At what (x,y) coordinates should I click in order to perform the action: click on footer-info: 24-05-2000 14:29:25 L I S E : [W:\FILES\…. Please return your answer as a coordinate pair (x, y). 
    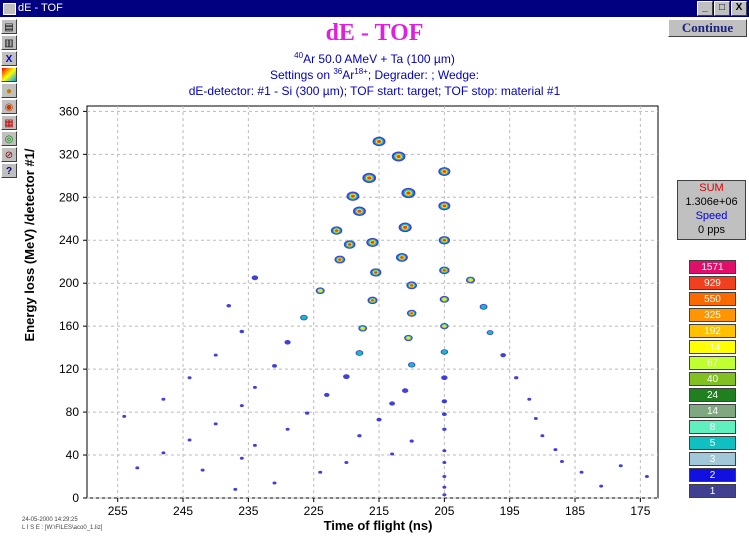
    Looking at the image, I should click on (62, 524).